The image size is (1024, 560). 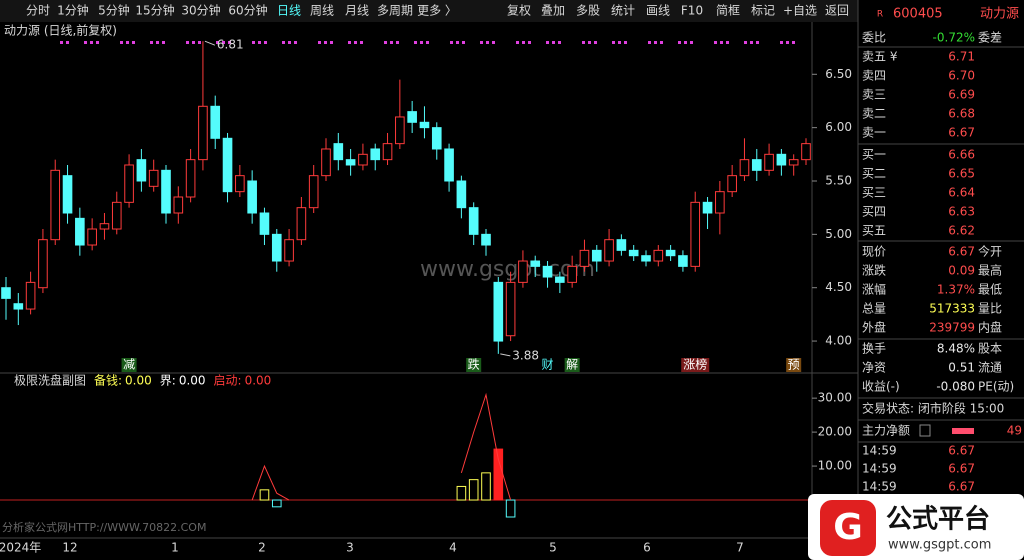 I want to click on stat-label: 现价, so click(x=874, y=252).